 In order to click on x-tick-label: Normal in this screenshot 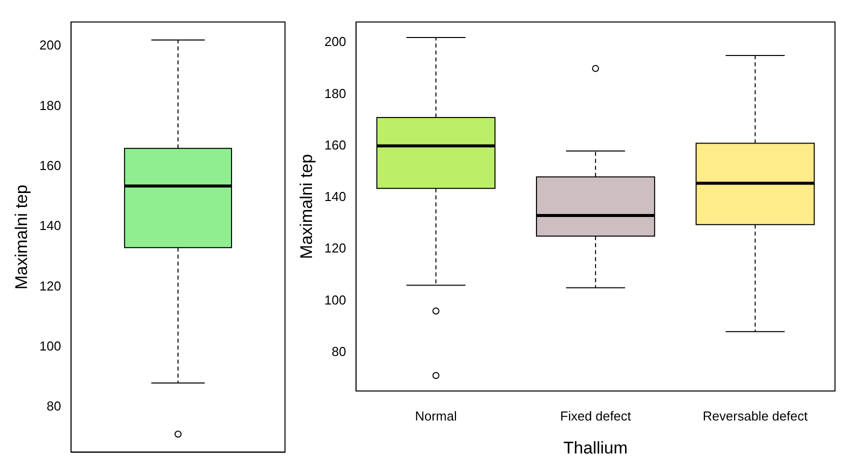, I will do `click(435, 416)`.